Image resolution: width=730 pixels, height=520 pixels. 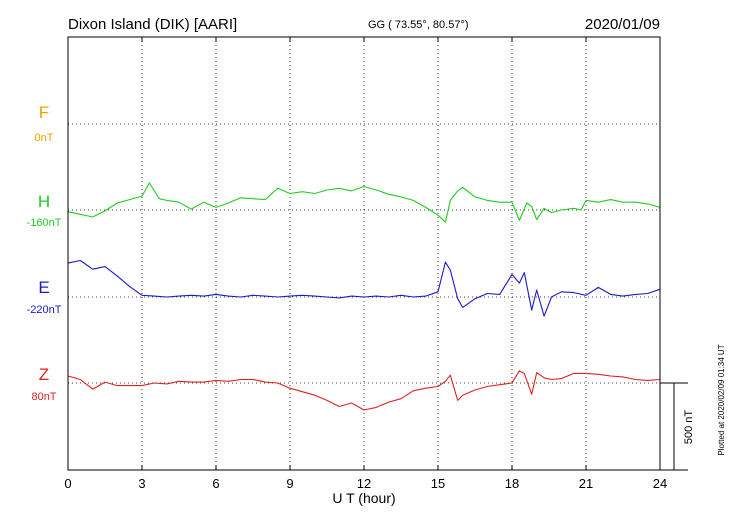 I want to click on channel-offset-E: -220nT, so click(x=44, y=310).